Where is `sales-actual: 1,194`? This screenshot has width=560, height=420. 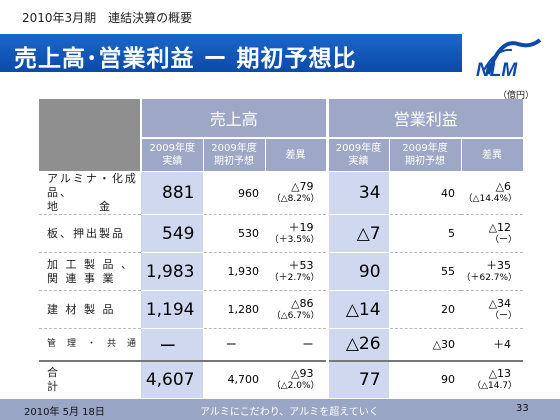 sales-actual: 1,194 is located at coordinates (172, 309).